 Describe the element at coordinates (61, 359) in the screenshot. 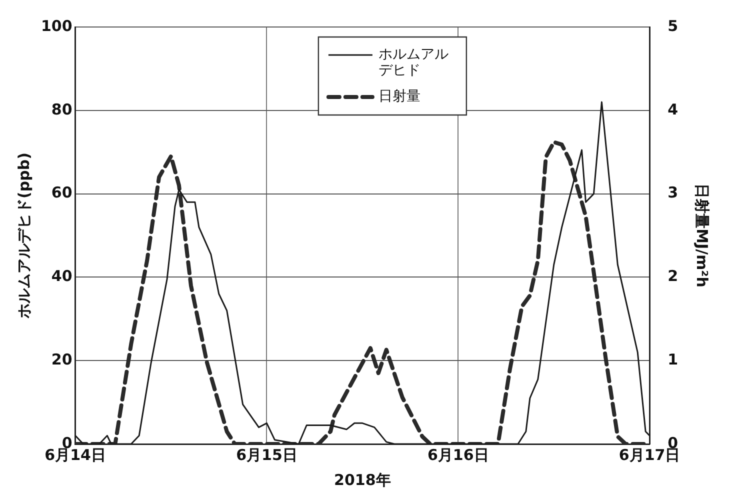

I see `y-tick-label: 20` at that location.